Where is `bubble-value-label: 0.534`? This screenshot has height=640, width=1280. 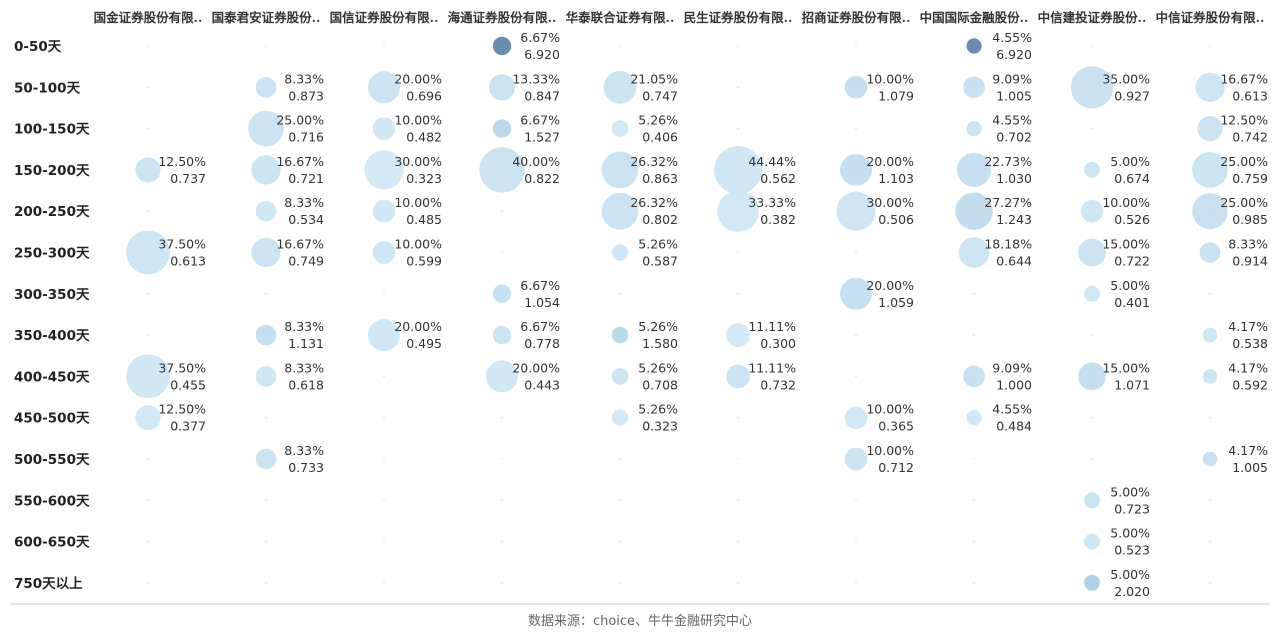 bubble-value-label: 0.534 is located at coordinates (306, 219).